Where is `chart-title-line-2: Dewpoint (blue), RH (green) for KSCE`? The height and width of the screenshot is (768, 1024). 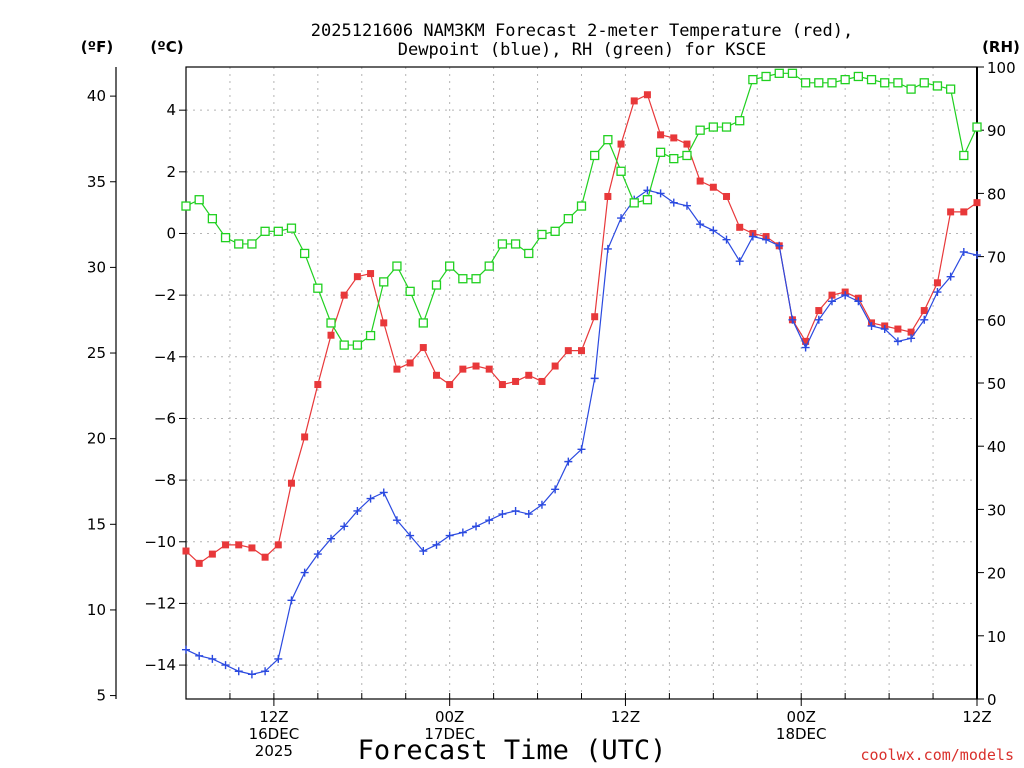
chart-title-line-2: Dewpoint (blue), RH (green) for KSCE is located at coordinates (582, 50).